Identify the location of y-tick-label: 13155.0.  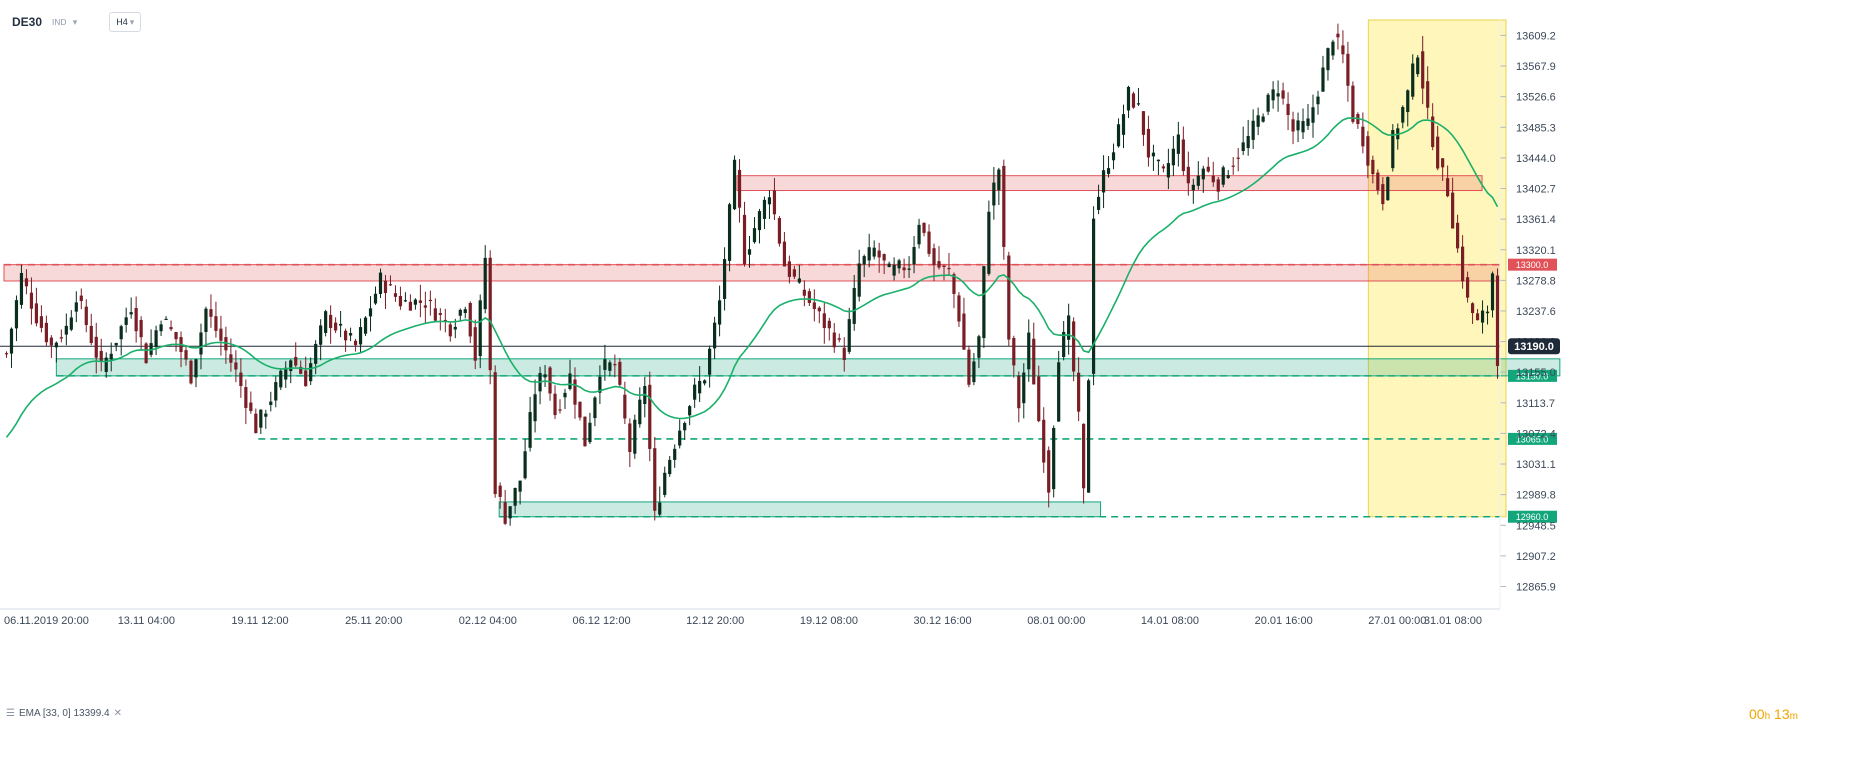
(1536, 373).